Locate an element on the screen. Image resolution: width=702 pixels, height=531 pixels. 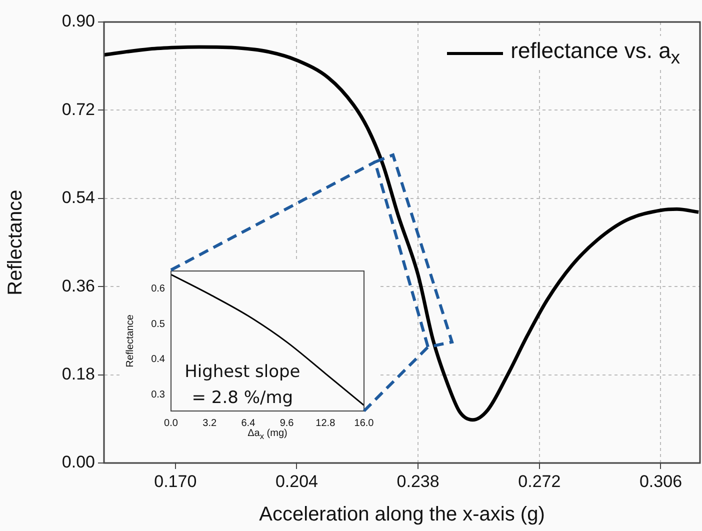
y-tick-label: 0.4 is located at coordinates (158, 360).